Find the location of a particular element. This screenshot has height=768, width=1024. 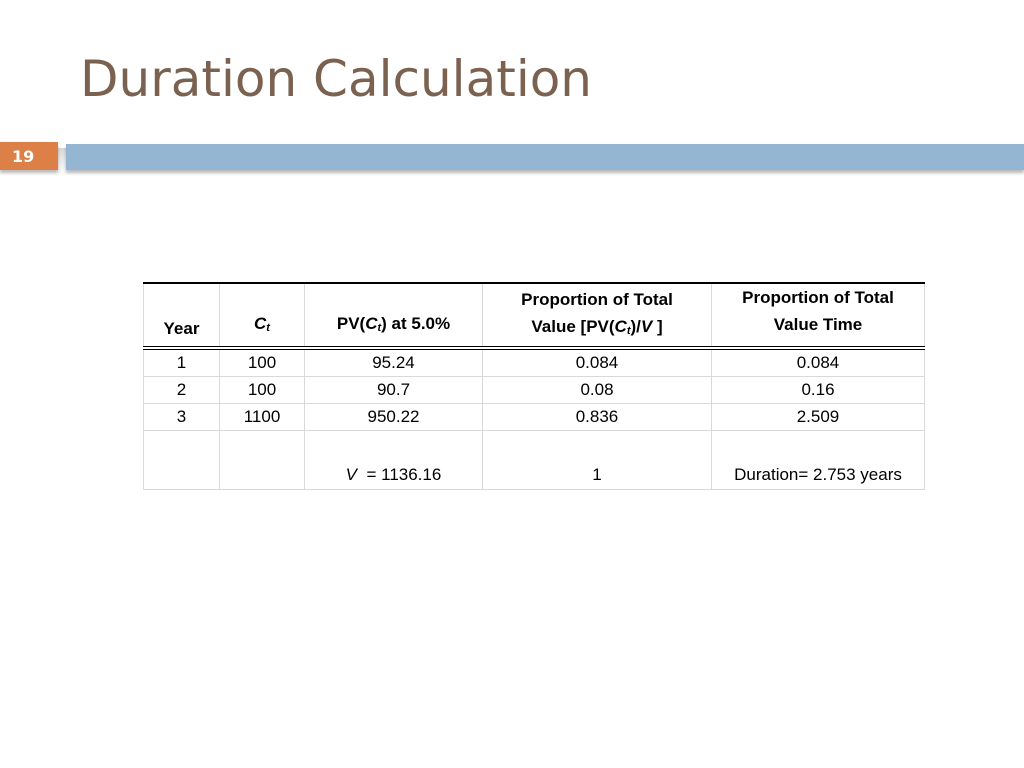

title-divider-bar: 19 is located at coordinates (512, 159).